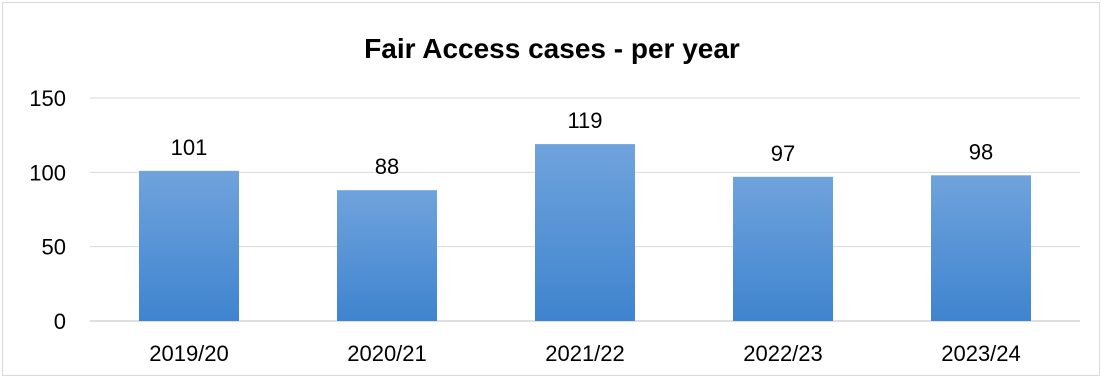 This screenshot has width=1104, height=380. What do you see at coordinates (552, 48) in the screenshot?
I see `chart-title: Fair Access cases - per year` at bounding box center [552, 48].